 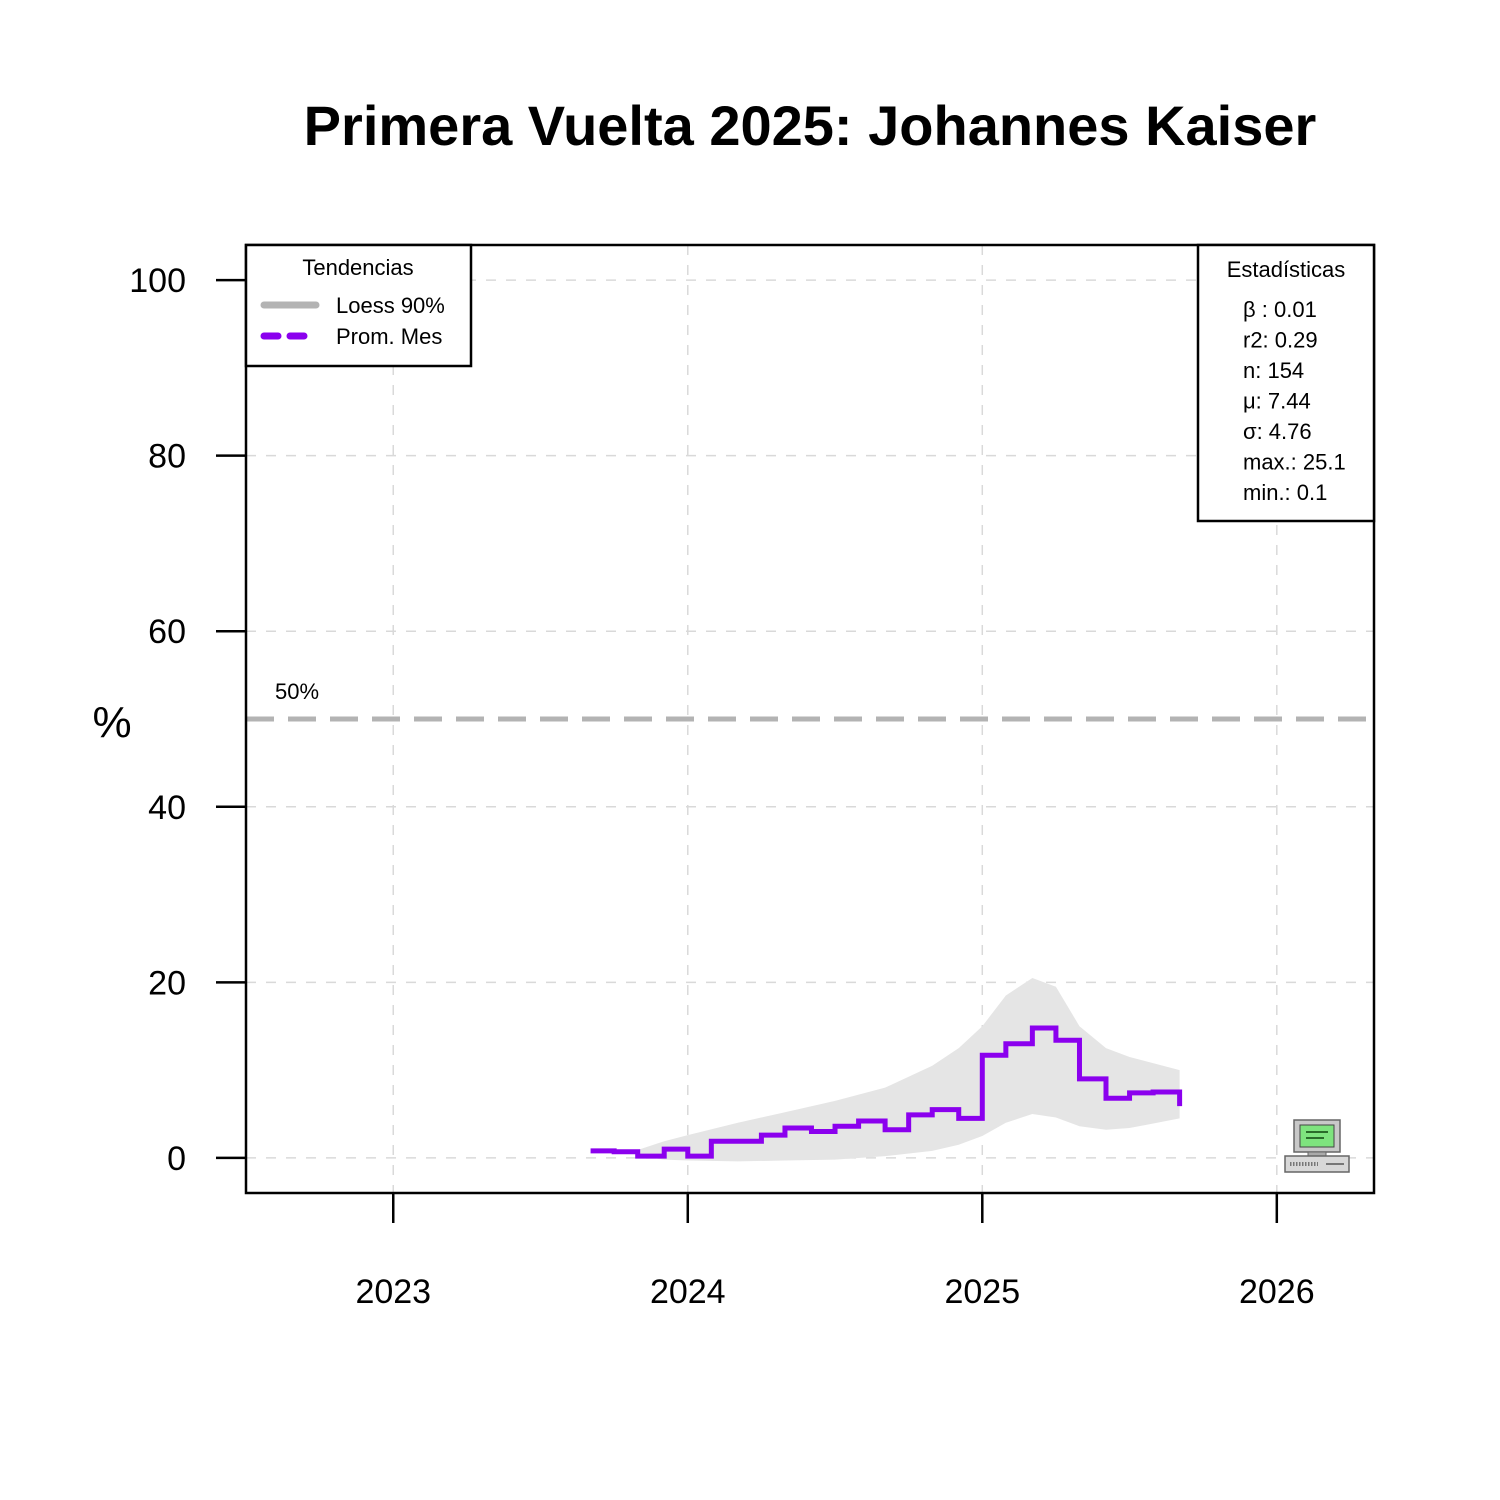 I want to click on stats-line: β : 0.01, so click(x=1280, y=309).